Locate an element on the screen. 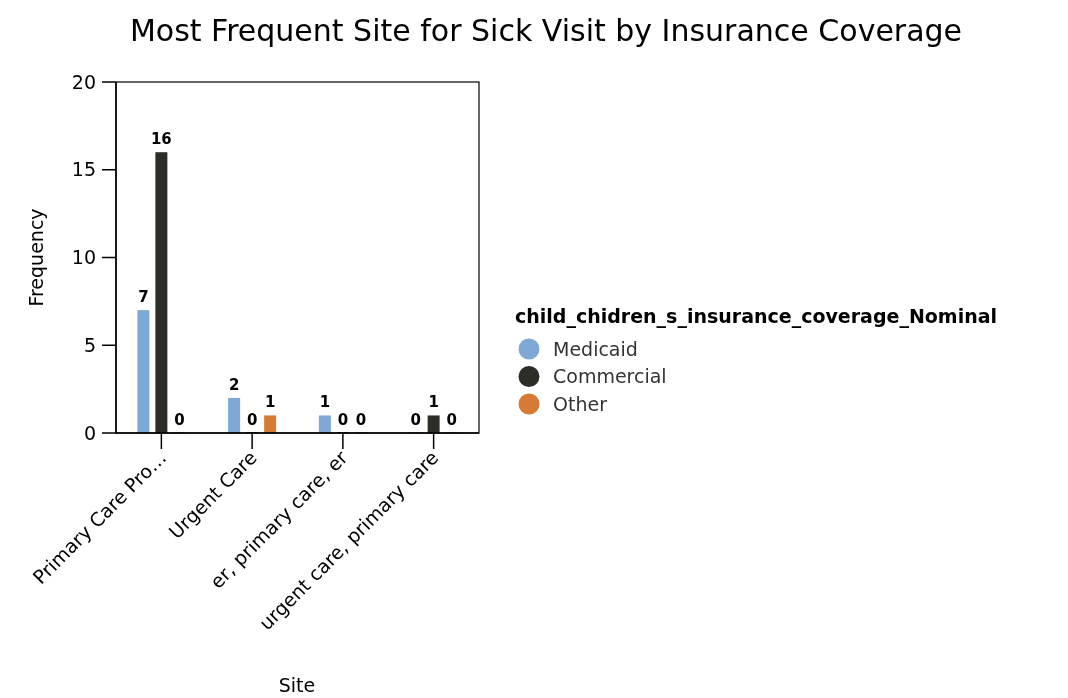 Image resolution: width=1068 pixels, height=698 pixels. legend-label: Commercial is located at coordinates (610, 376).